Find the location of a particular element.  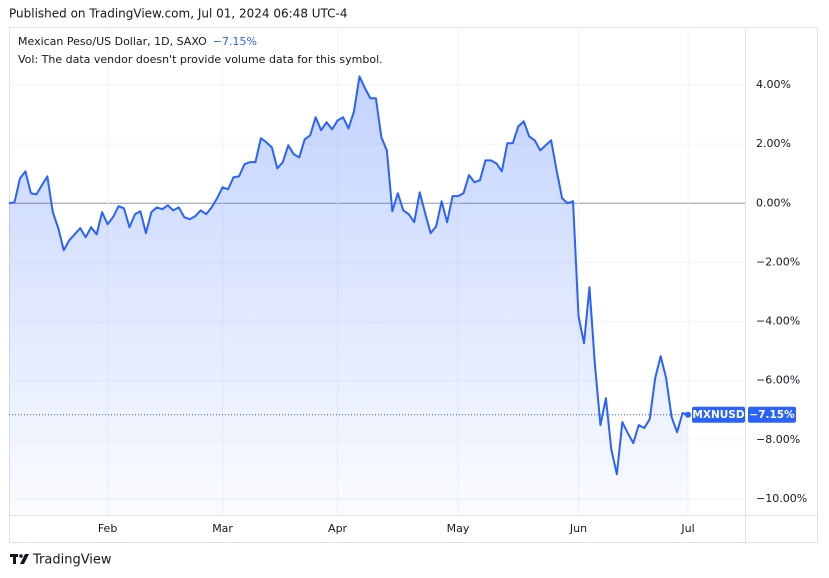

y-tick-label: 0.00% is located at coordinates (773, 202).